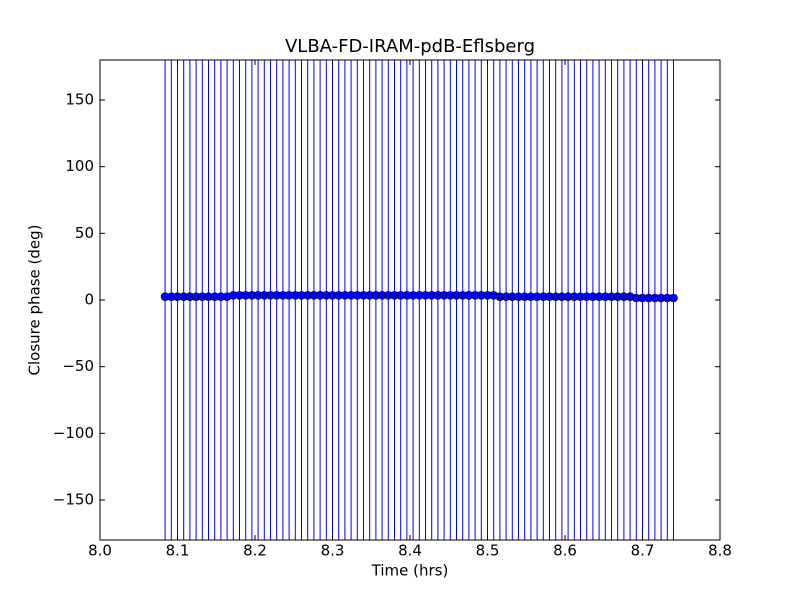 The image size is (800, 600). What do you see at coordinates (100, 551) in the screenshot?
I see `x-tick-label: 8.0` at bounding box center [100, 551].